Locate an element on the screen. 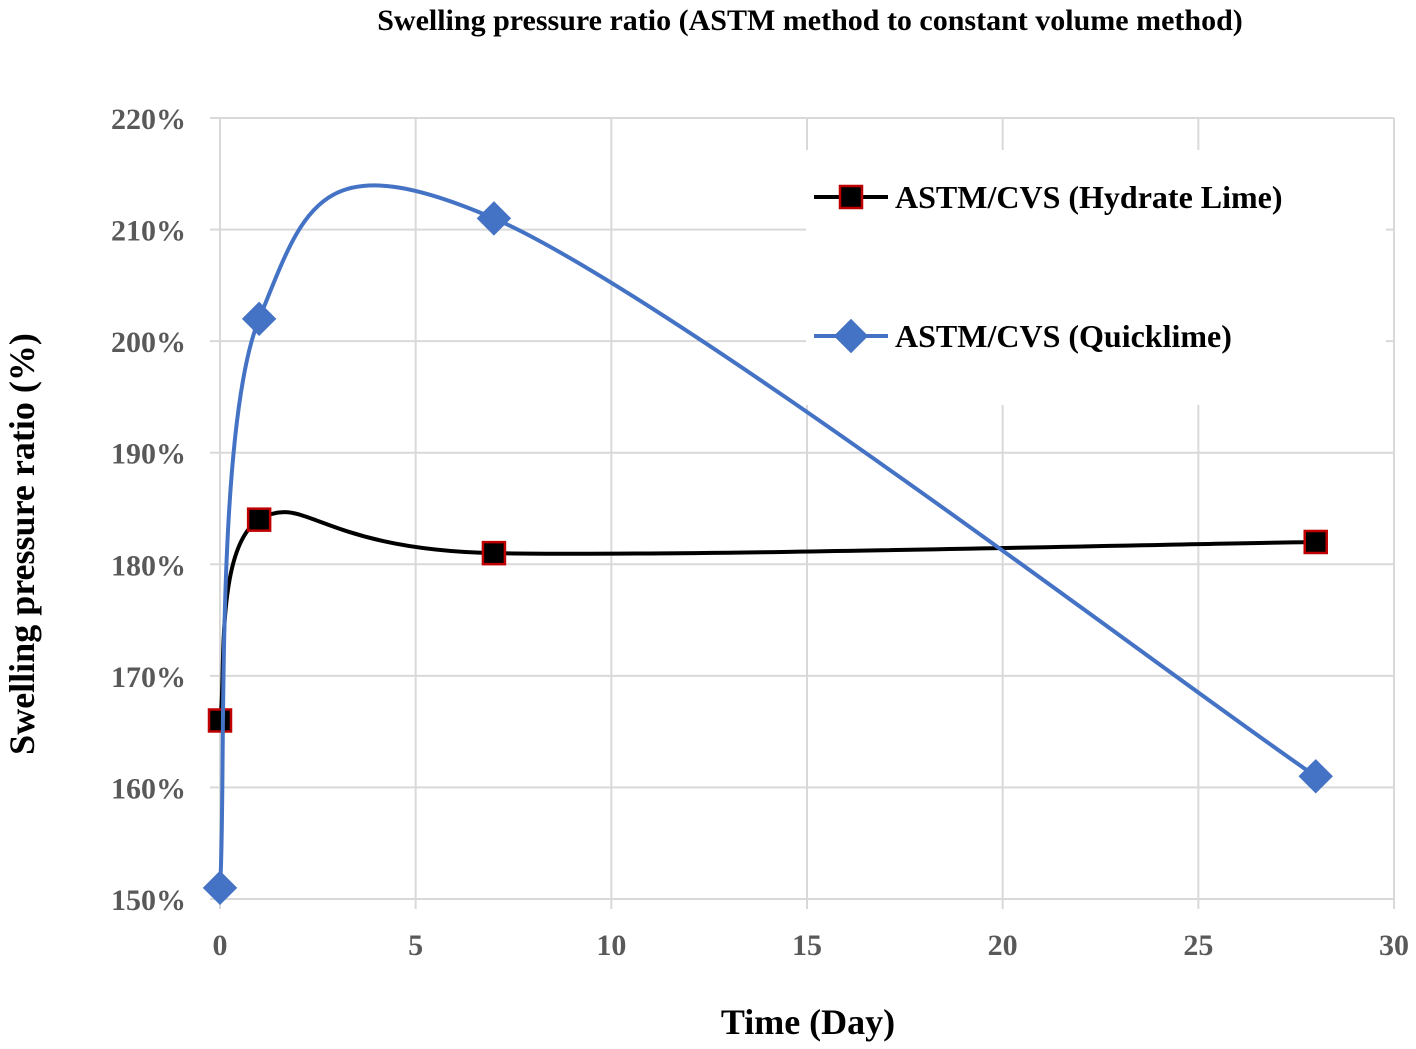 The height and width of the screenshot is (1049, 1416). y-tick-label: 190% is located at coordinates (148, 454).